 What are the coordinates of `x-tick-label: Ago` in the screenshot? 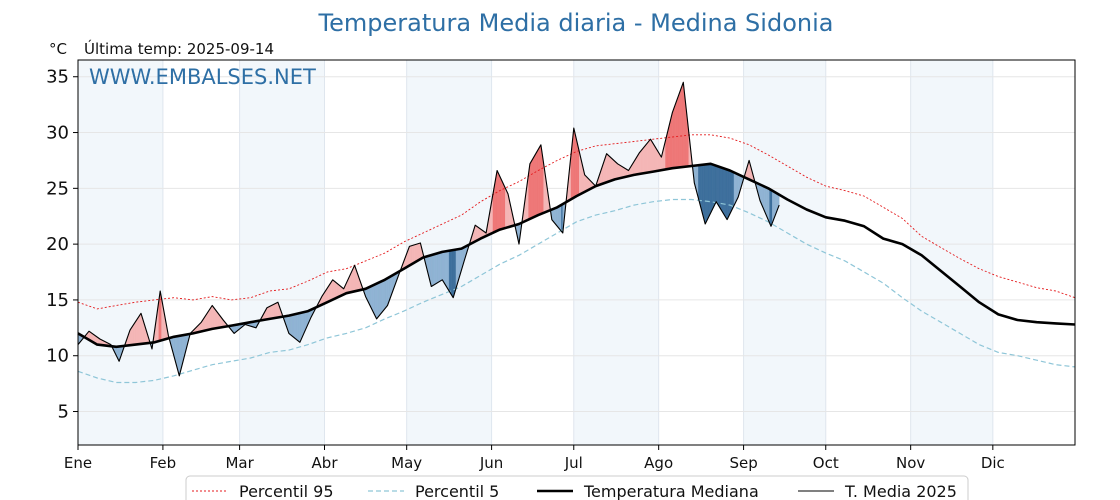 It's located at (658, 463).